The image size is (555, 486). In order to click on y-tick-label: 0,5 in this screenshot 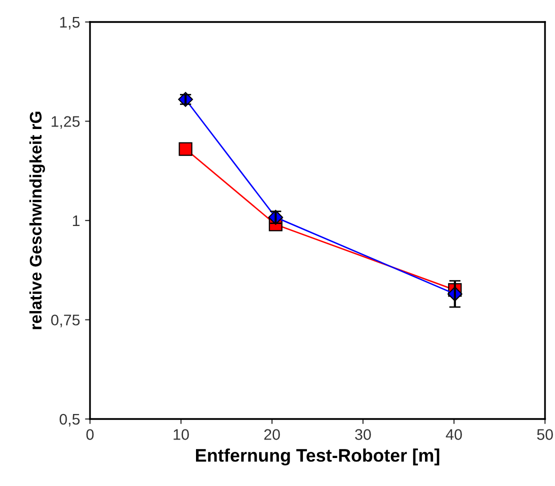, I will do `click(70, 420)`.